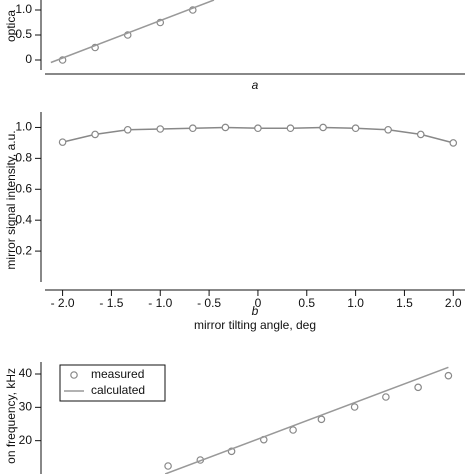 This screenshot has height=474, width=474. What do you see at coordinates (355, 303) in the screenshot?
I see `x-tick-label: 1.0` at bounding box center [355, 303].